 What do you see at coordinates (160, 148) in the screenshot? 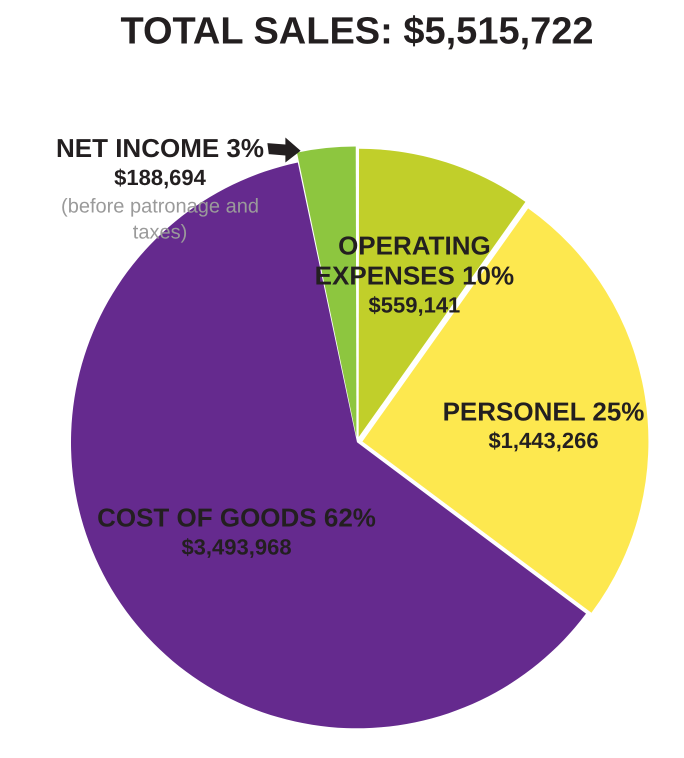
I see `slice-label: NET INCOME 3%` at bounding box center [160, 148].